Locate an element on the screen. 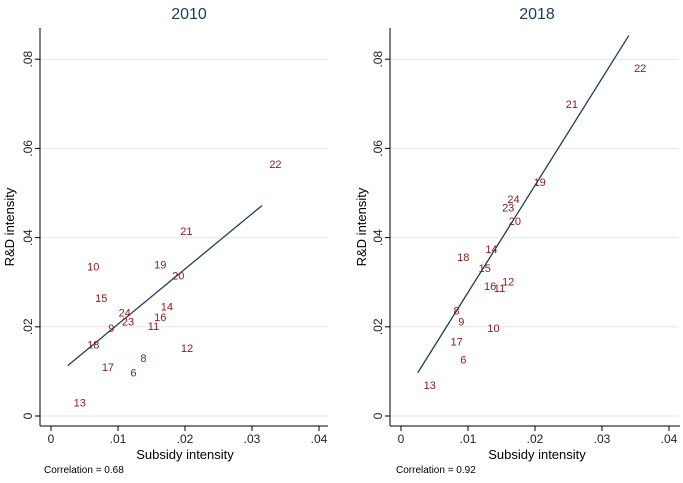  panel-title: 2010 is located at coordinates (189, 14).